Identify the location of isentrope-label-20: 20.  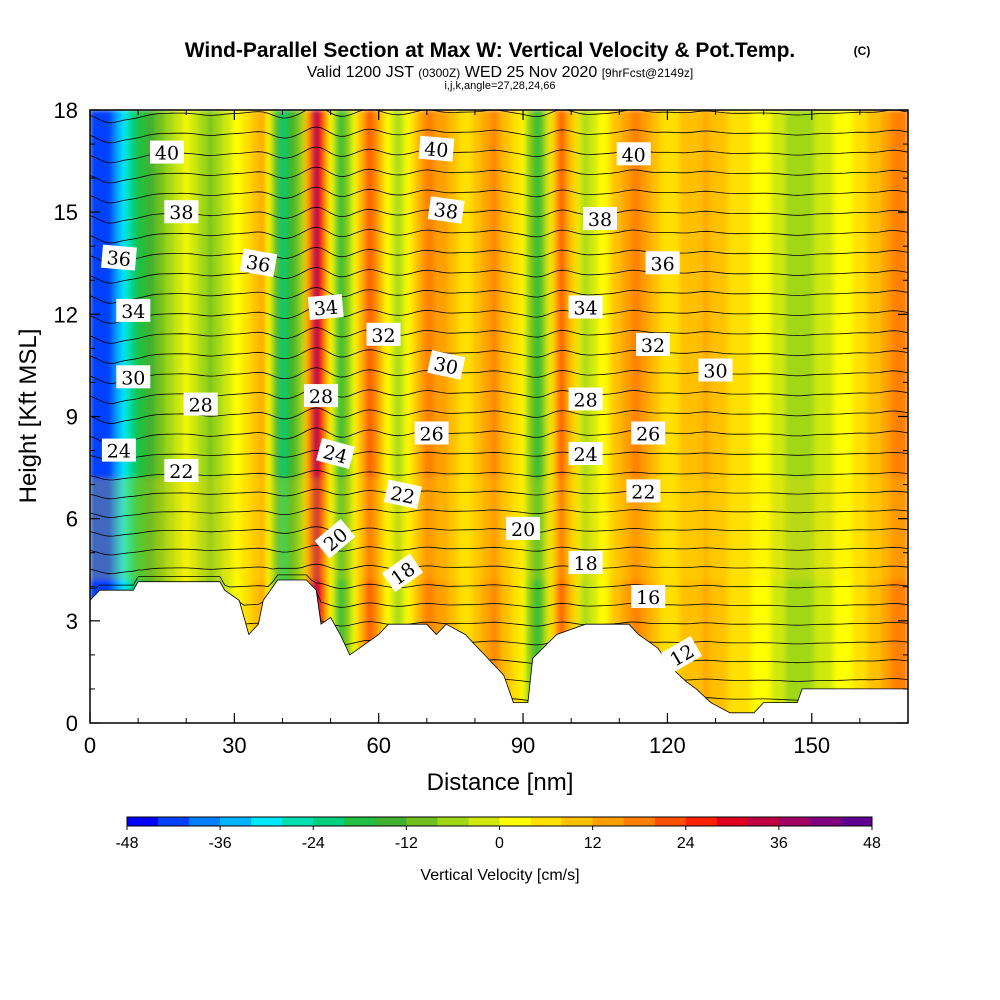
(523, 528).